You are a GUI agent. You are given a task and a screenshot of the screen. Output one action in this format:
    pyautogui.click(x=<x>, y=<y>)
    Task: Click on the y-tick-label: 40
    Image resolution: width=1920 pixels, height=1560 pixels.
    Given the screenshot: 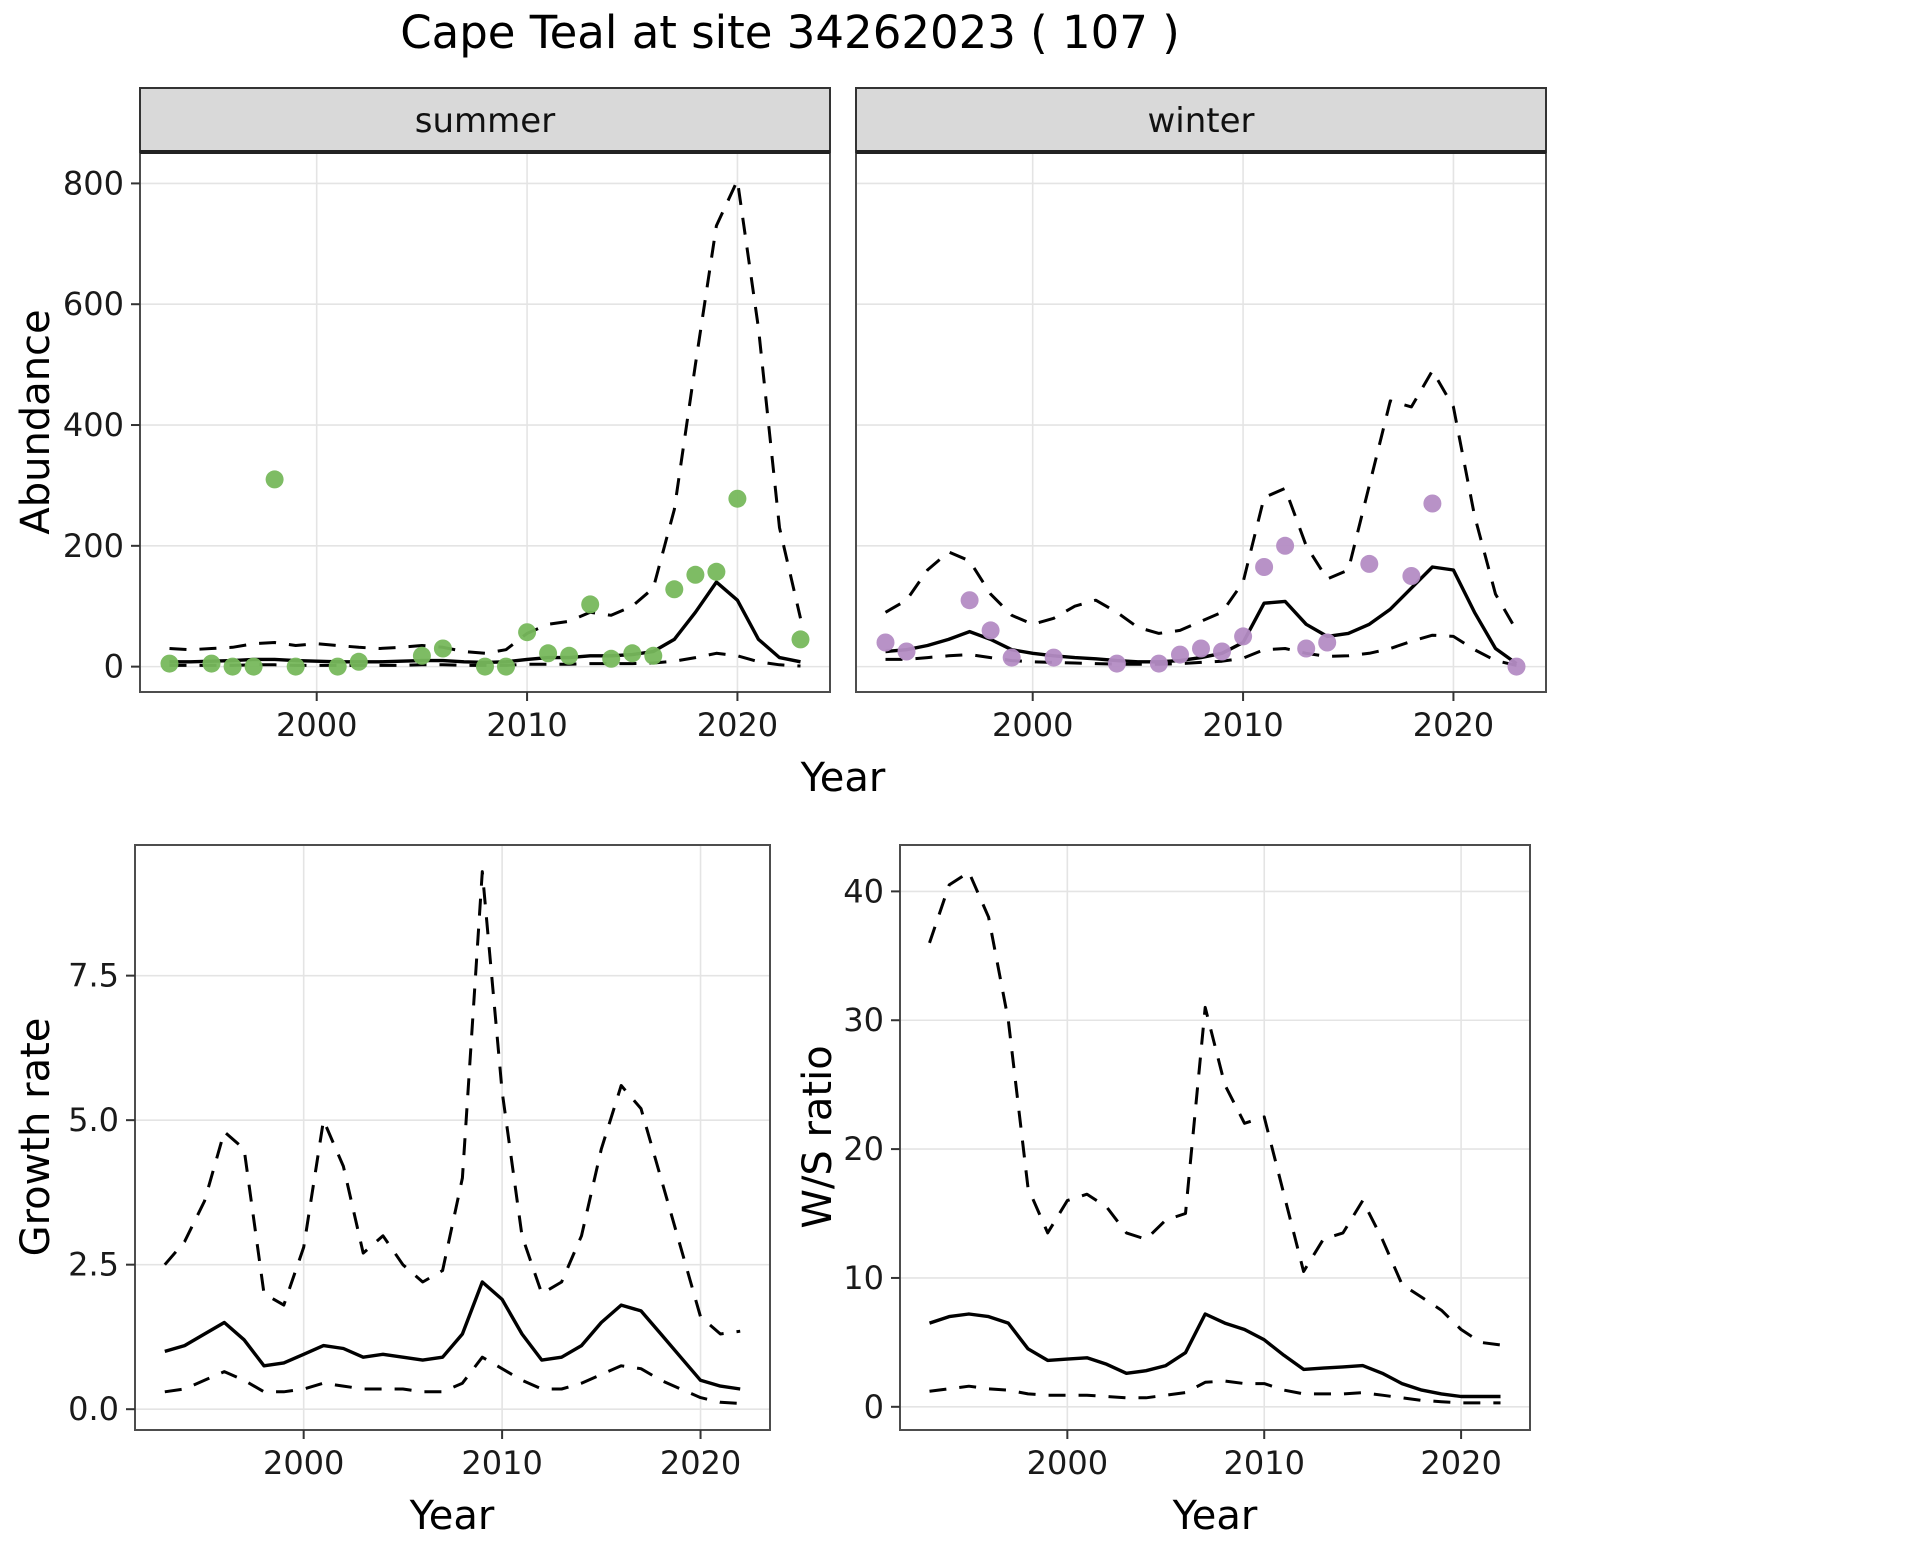 What is the action you would take?
    pyautogui.click(x=863, y=891)
    